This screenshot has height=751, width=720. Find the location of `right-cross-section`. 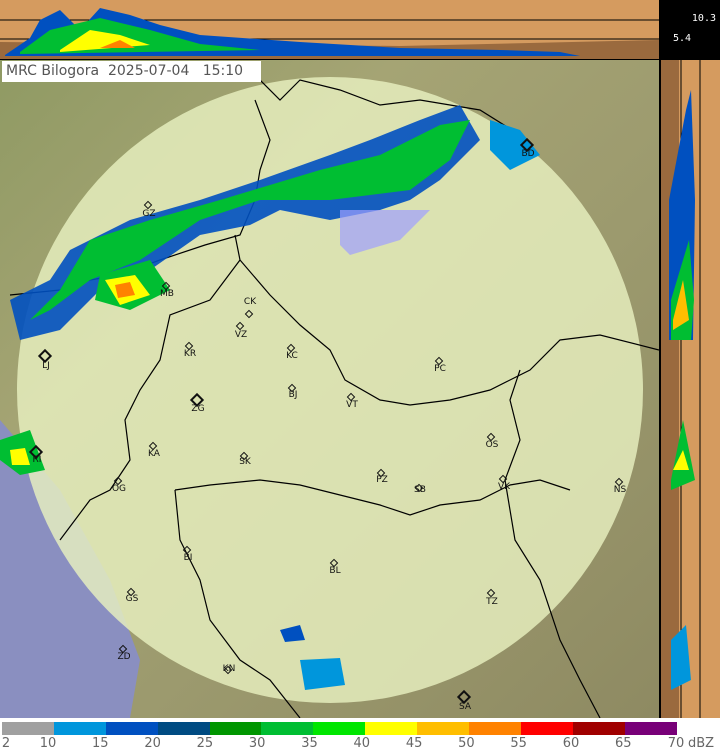

right-cross-section is located at coordinates (689, 389).